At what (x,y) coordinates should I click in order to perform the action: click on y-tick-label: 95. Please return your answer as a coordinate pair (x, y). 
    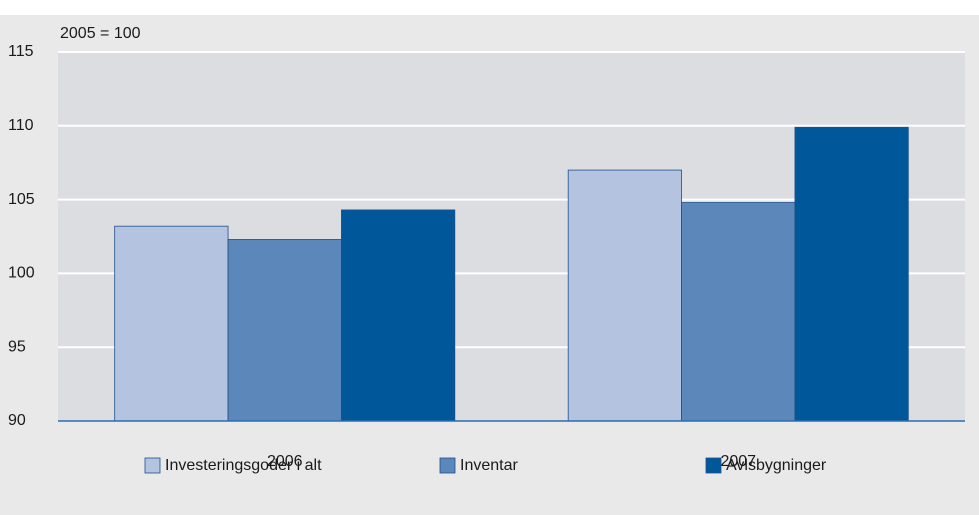
    Looking at the image, I should click on (17, 346).